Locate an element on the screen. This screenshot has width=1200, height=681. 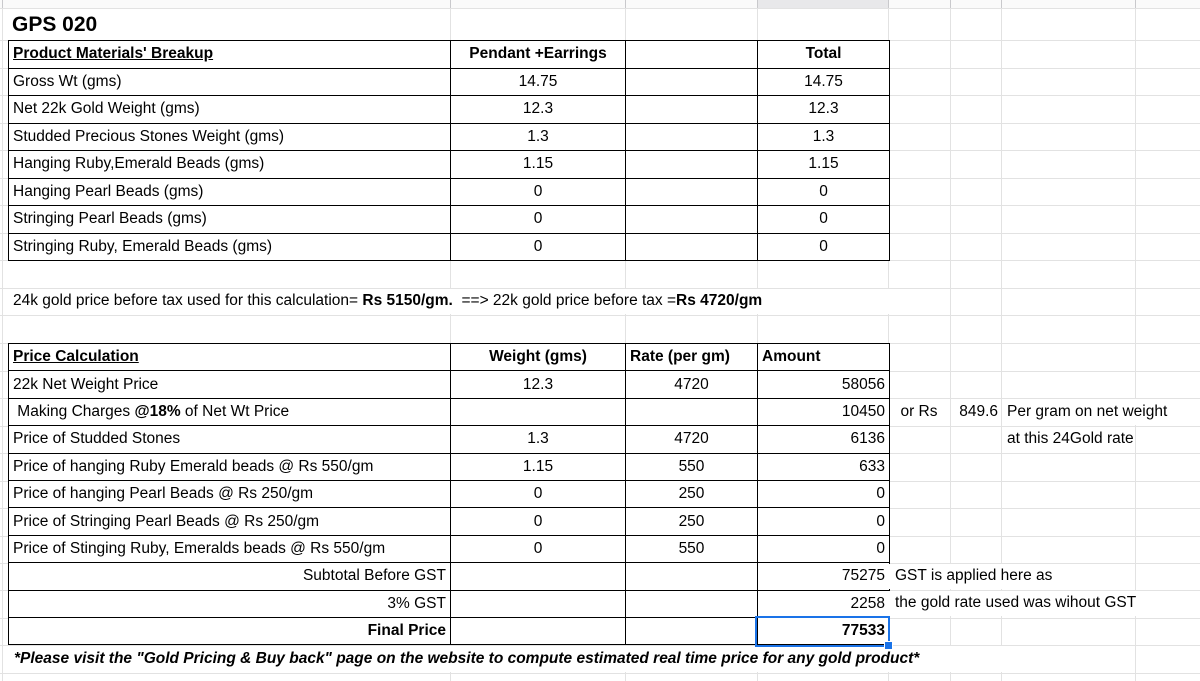
price-amount-value: 58056 is located at coordinates (823, 384).